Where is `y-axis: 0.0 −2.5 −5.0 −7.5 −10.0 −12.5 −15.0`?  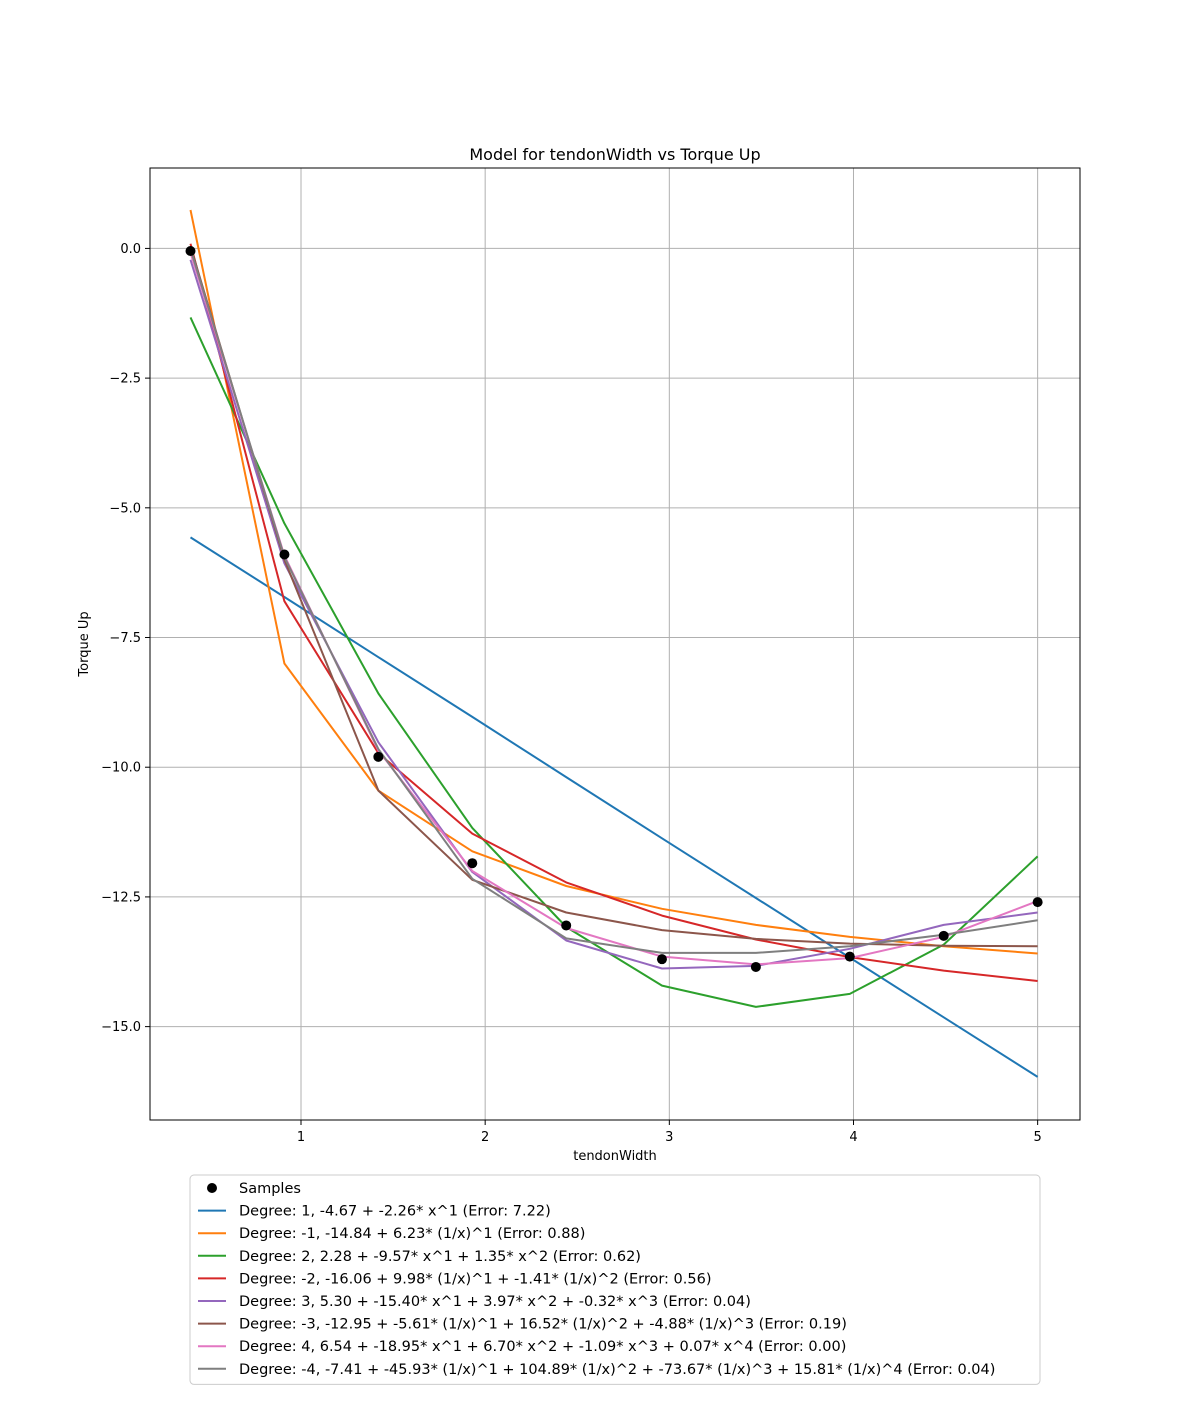 y-axis: 0.0 −2.5 −5.0 −7.5 −10.0 −12.5 −15.0 is located at coordinates (125, 638).